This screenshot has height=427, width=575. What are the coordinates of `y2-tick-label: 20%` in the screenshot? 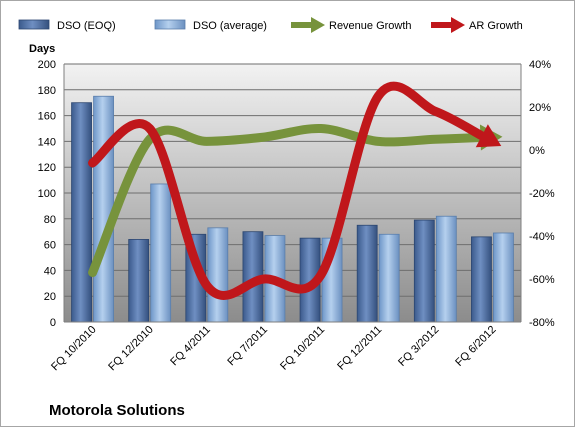 It's located at (540, 108).